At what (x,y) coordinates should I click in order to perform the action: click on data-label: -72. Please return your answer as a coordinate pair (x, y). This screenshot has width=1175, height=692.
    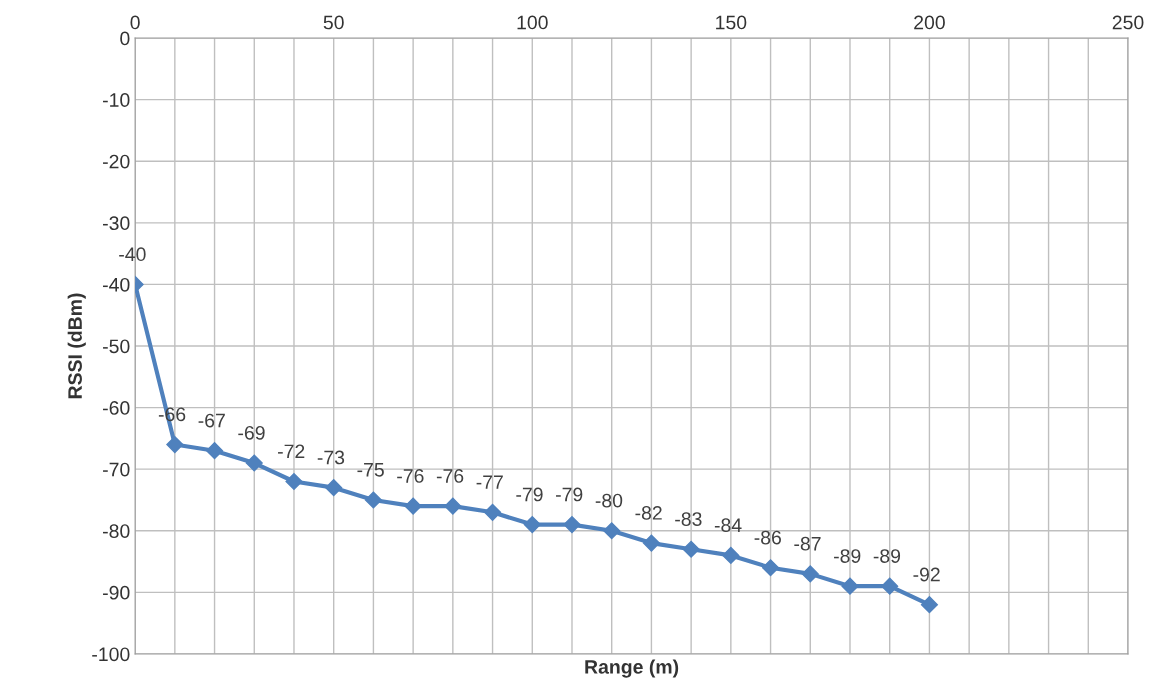
    Looking at the image, I should click on (291, 451).